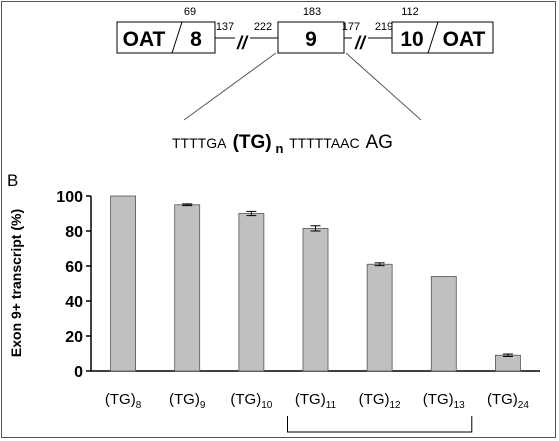 The height and width of the screenshot is (441, 559). What do you see at coordinates (69, 197) in the screenshot?
I see `y-tick-label: 100` at bounding box center [69, 197].